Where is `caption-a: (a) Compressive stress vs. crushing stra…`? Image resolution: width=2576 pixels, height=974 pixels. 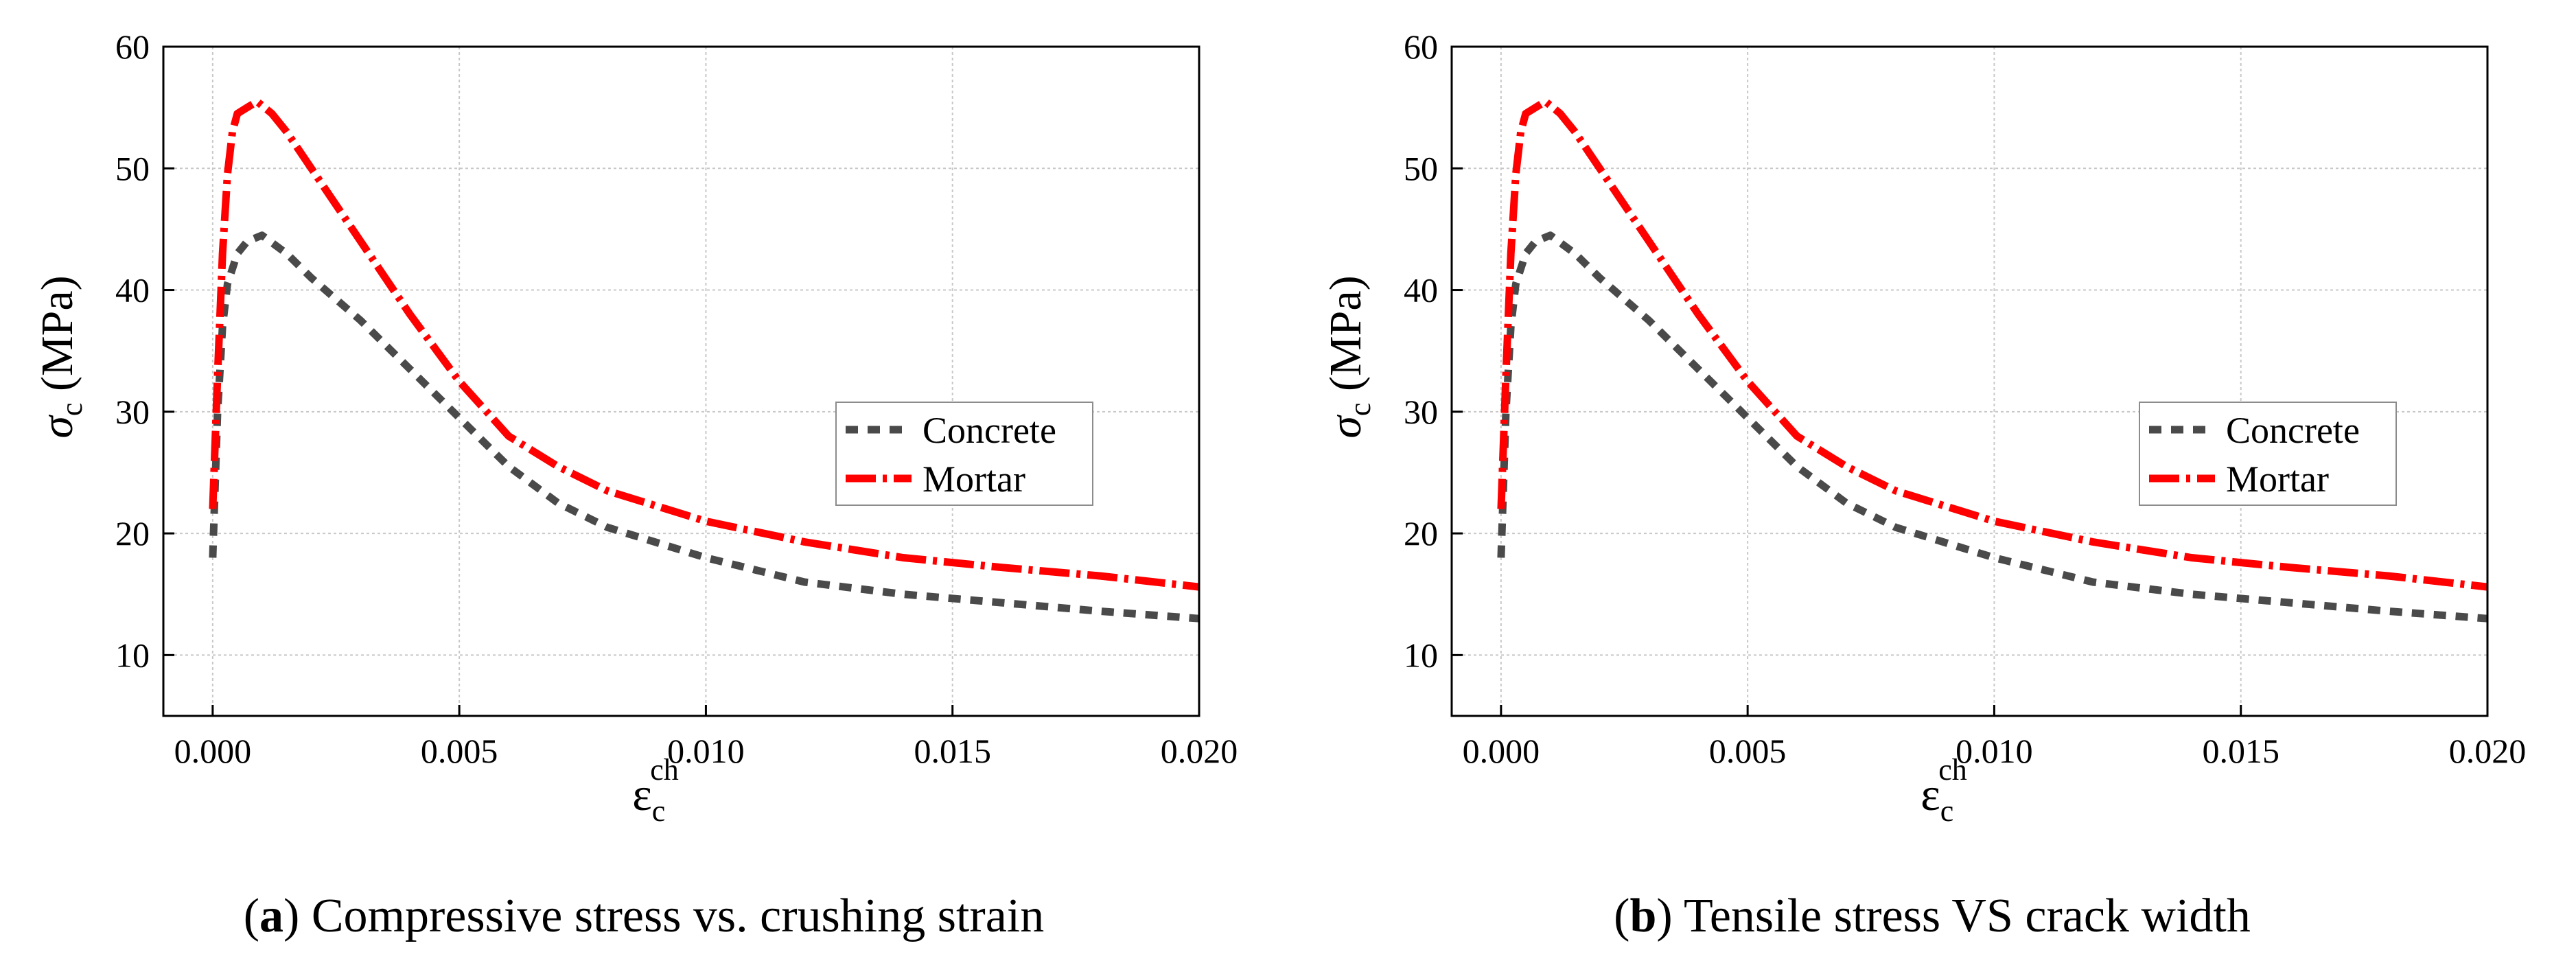 caption-a: (a) Compressive stress vs. crushing stra… is located at coordinates (644, 916).